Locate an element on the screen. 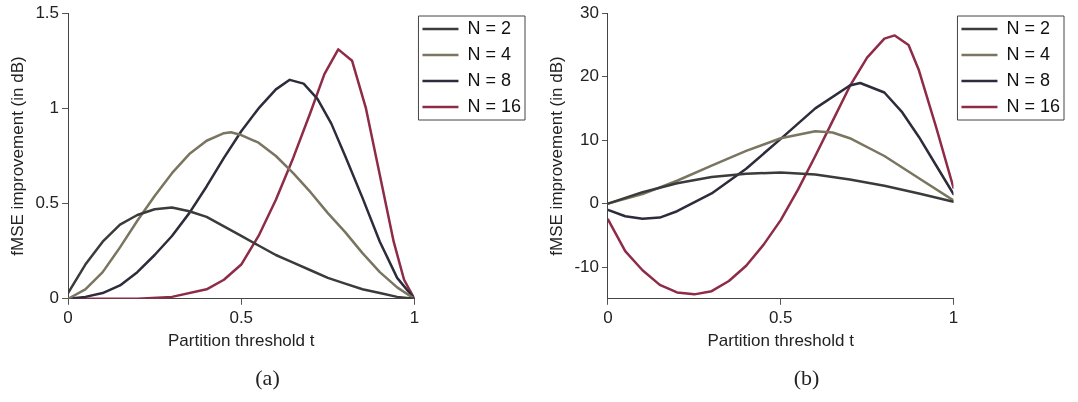 The image size is (1078, 402). text: (b) is located at coordinates (806, 377).